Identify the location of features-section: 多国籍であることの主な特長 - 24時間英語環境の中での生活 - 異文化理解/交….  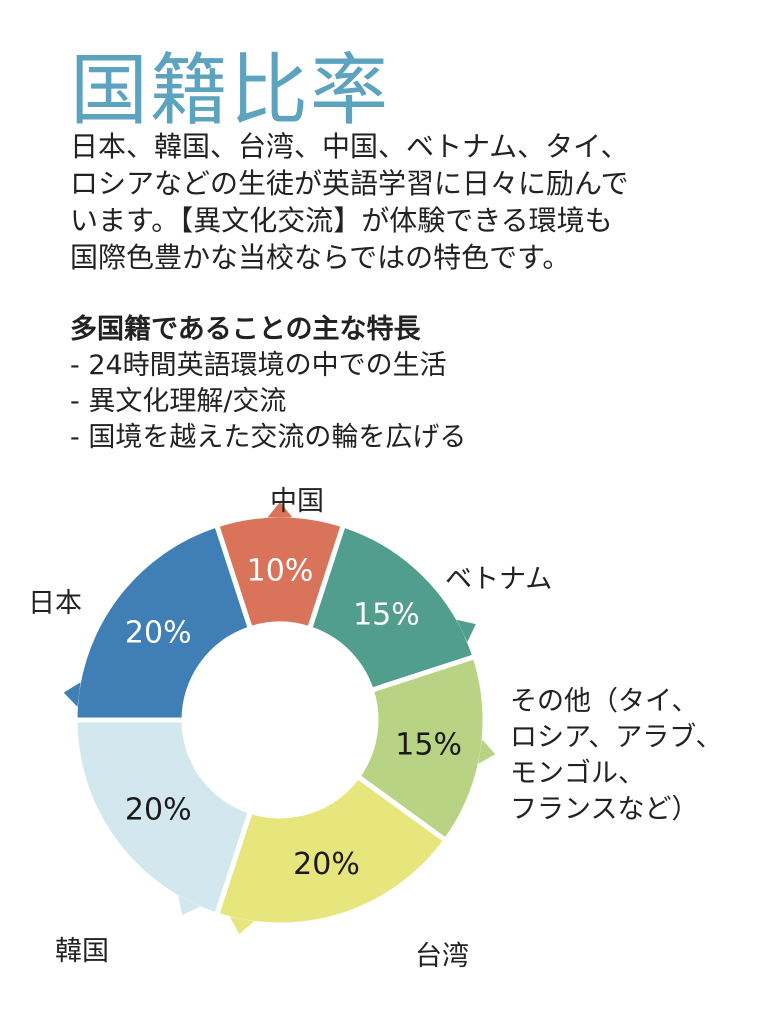
(395, 384).